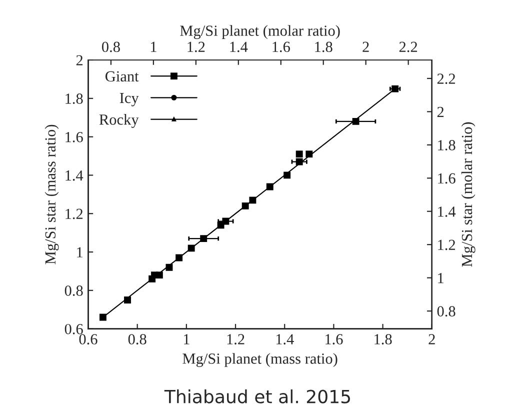  What do you see at coordinates (334, 339) in the screenshot?
I see `x-tick-label: 1.6` at bounding box center [334, 339].